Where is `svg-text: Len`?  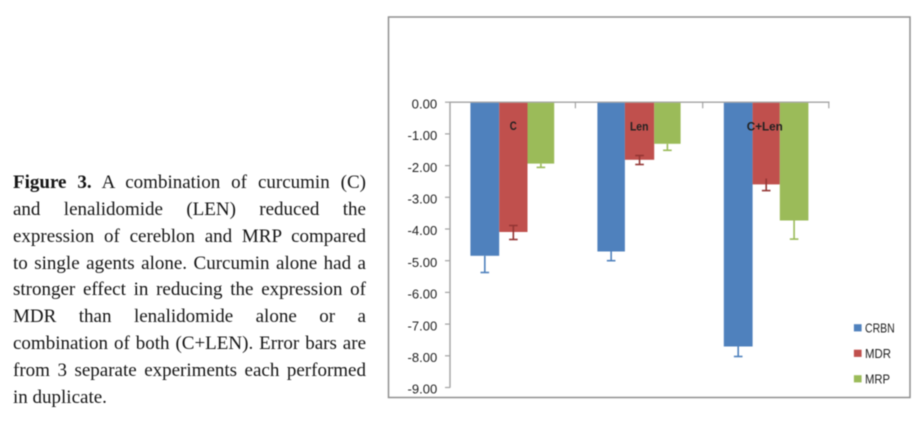
svg-text: Len is located at coordinates (639, 126).